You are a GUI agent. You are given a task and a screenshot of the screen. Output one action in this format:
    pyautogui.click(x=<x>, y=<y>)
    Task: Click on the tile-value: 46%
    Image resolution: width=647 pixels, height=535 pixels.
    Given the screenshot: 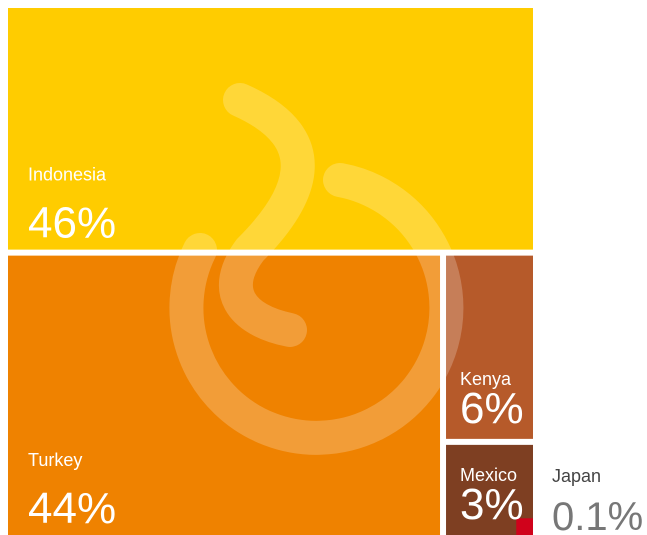 What is the action you would take?
    pyautogui.click(x=72, y=223)
    